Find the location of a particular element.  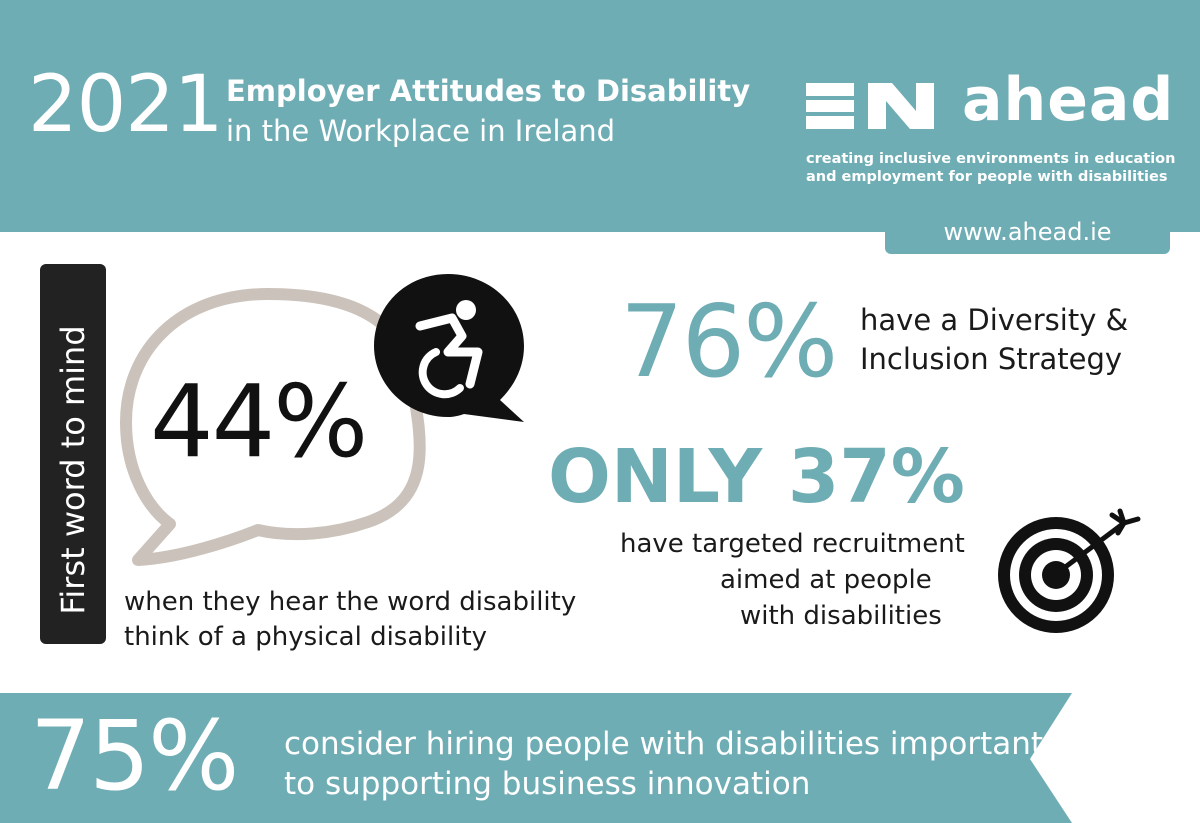

stat-37-desc-line-1: have targeted recruitment is located at coordinates (792, 544).